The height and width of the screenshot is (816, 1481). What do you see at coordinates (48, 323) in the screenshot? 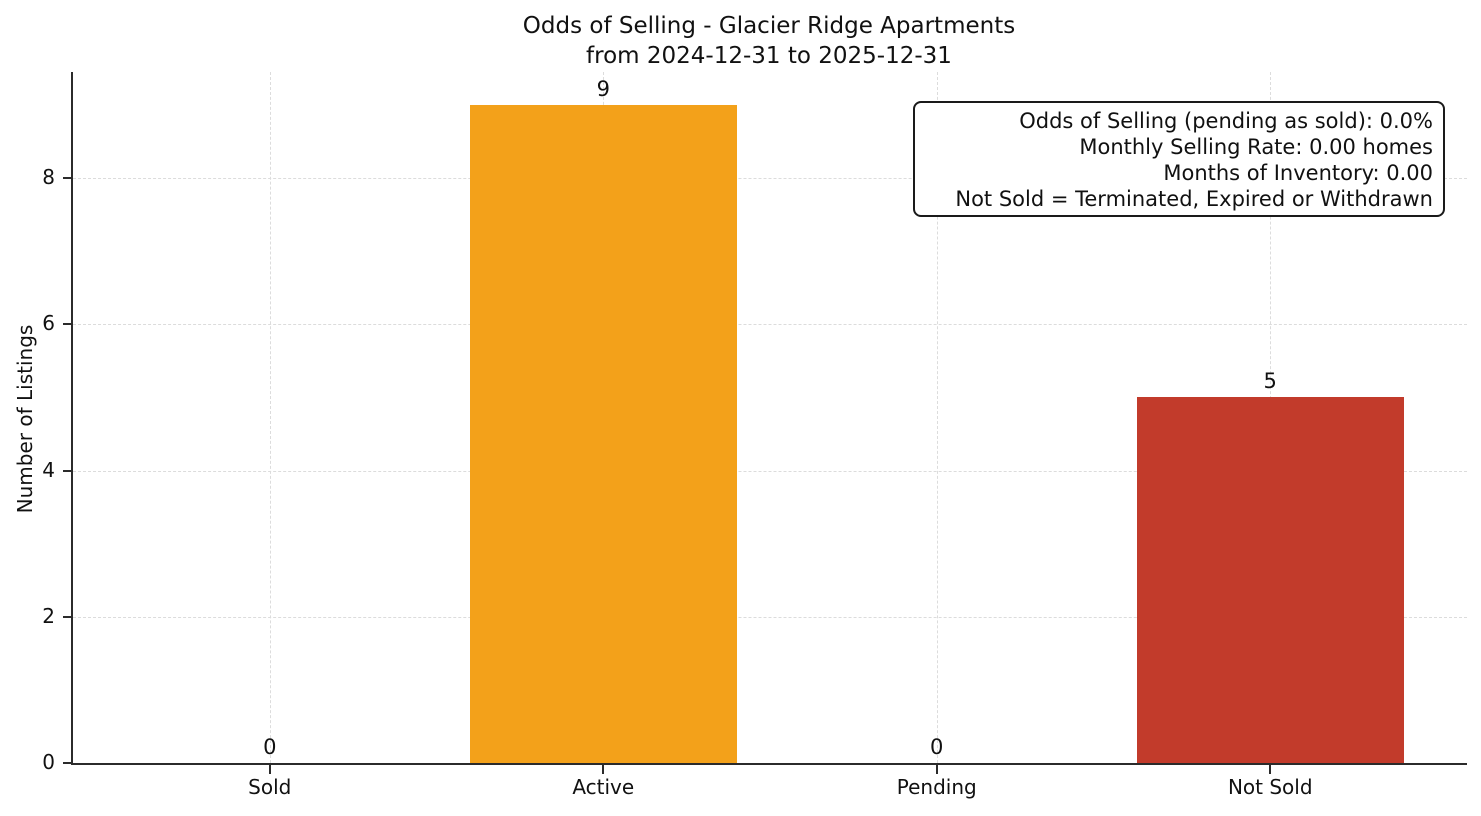
I see `y-tick-label: 6` at bounding box center [48, 323].